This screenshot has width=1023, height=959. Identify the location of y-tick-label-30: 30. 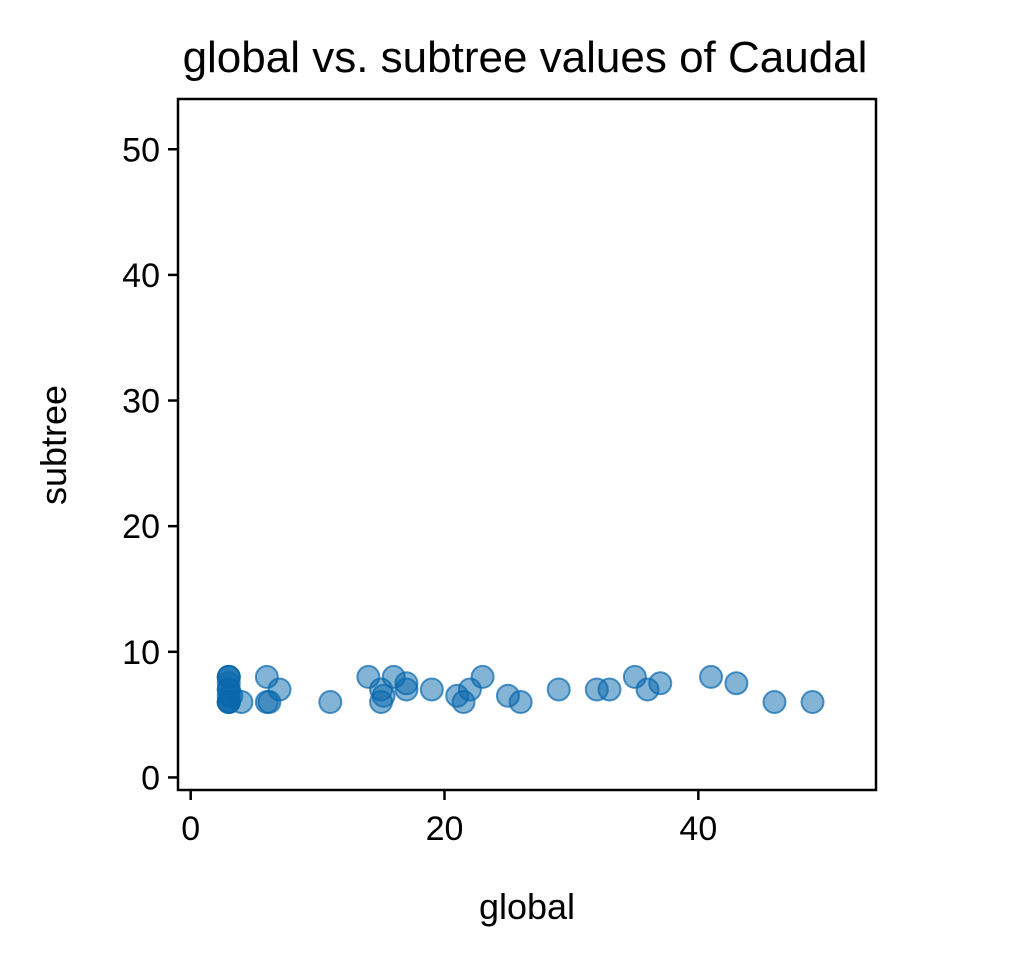
(141, 402).